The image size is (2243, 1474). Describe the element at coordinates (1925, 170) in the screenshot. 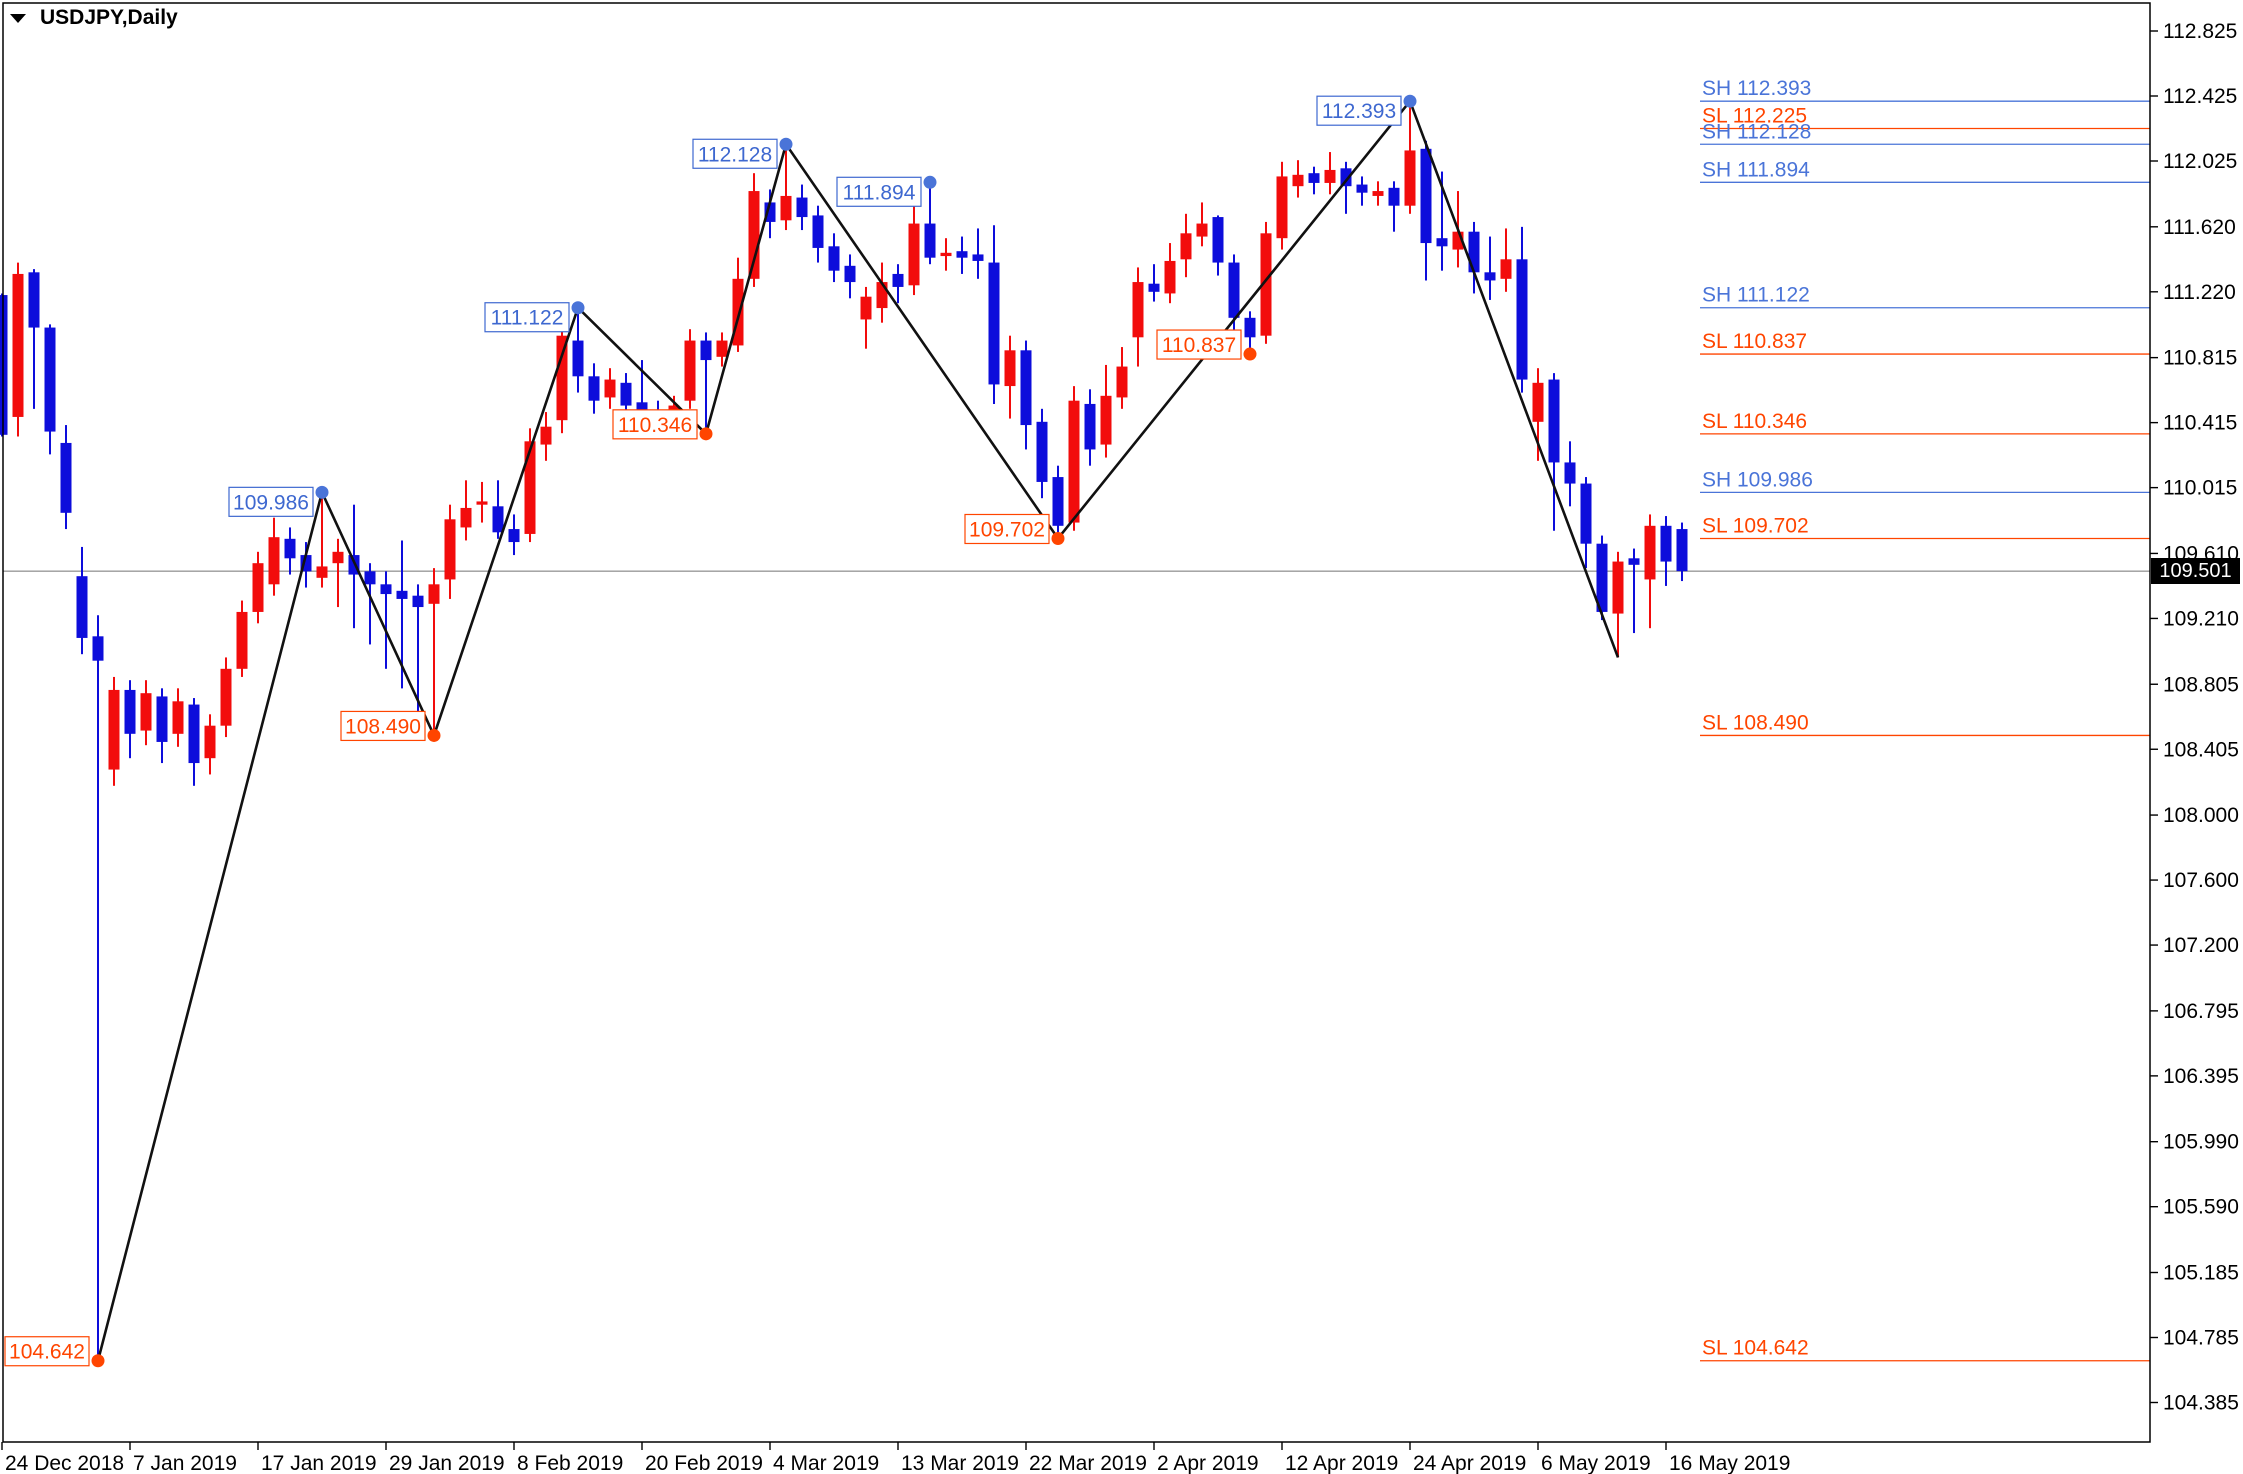

I see `level-SH-111.894: SH 111.894` at that location.